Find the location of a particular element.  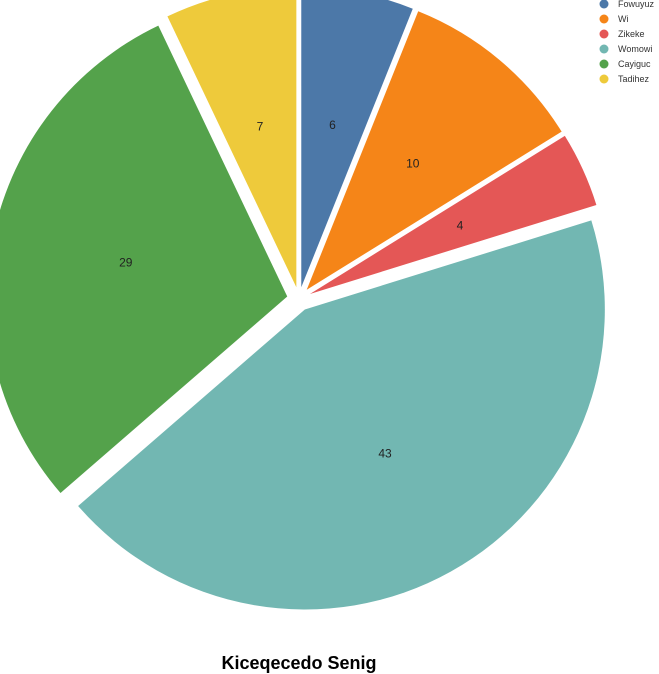

slice-value-label: 4 is located at coordinates (460, 225).